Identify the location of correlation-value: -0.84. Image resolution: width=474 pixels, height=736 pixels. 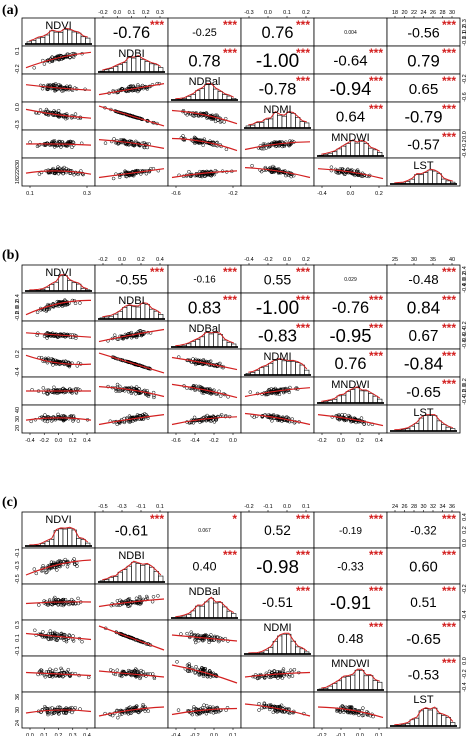
(424, 364).